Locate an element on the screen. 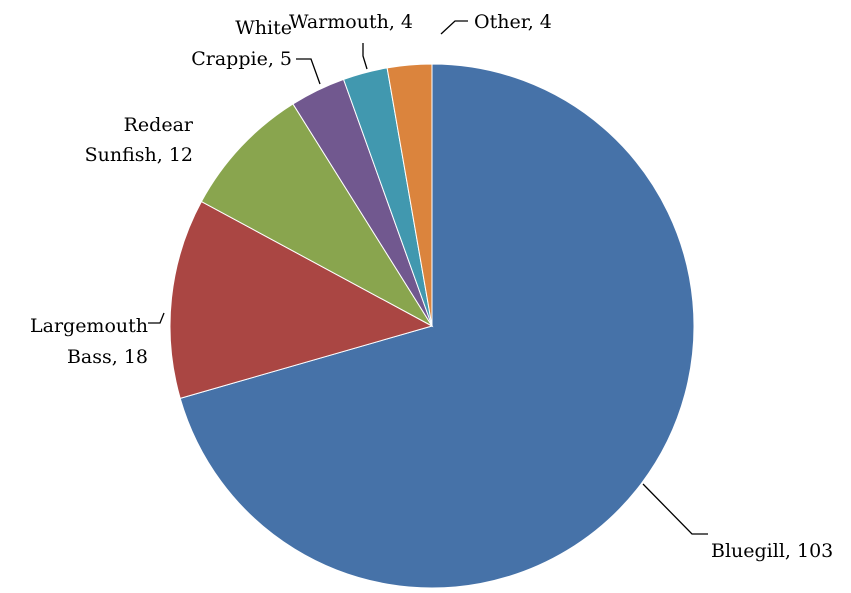  leader-line-other is located at coordinates (454, 27).